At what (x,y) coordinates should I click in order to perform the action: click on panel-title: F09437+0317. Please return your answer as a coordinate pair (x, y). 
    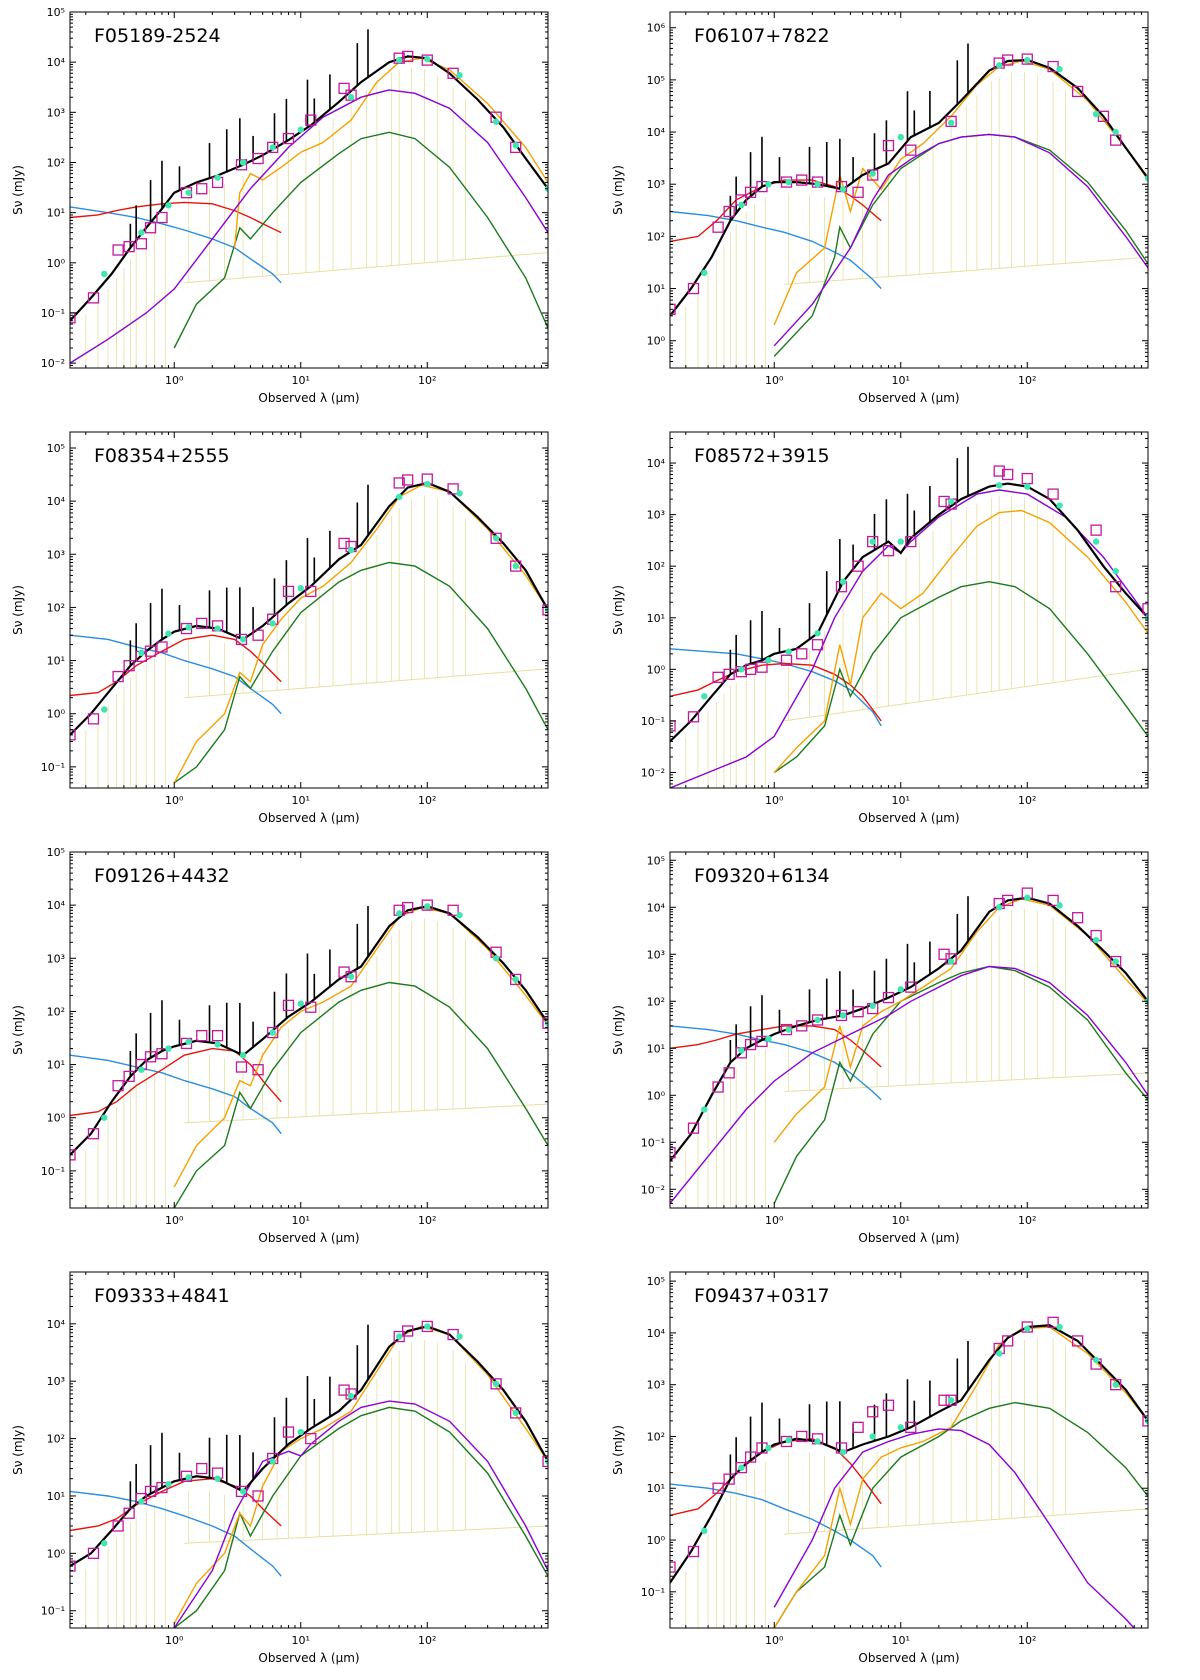
    Looking at the image, I should click on (762, 1296).